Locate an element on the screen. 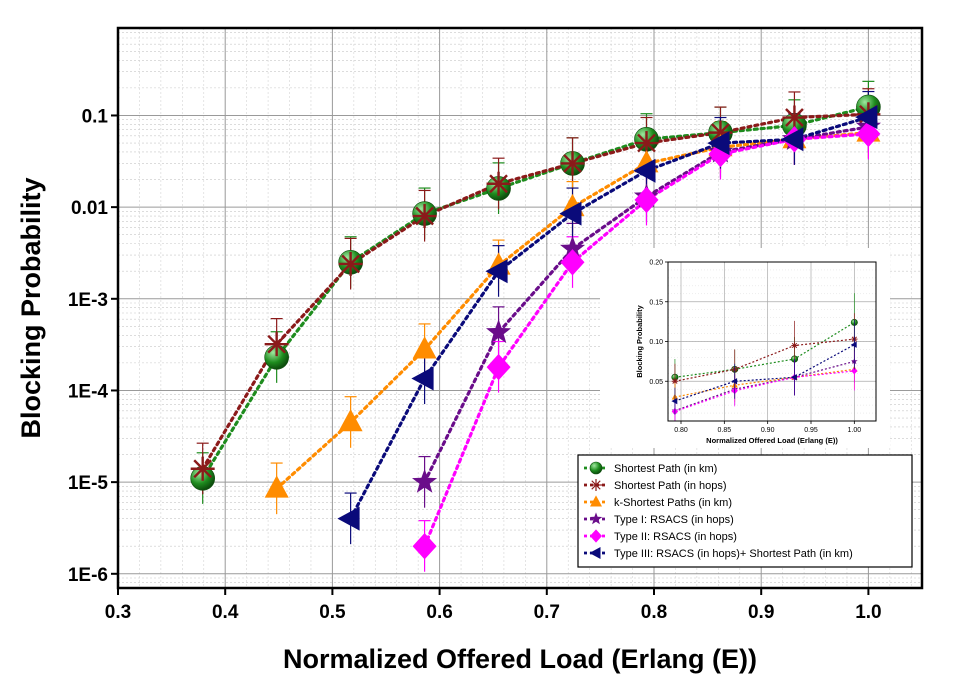  x-tick-label: 0.5 is located at coordinates (332, 612).